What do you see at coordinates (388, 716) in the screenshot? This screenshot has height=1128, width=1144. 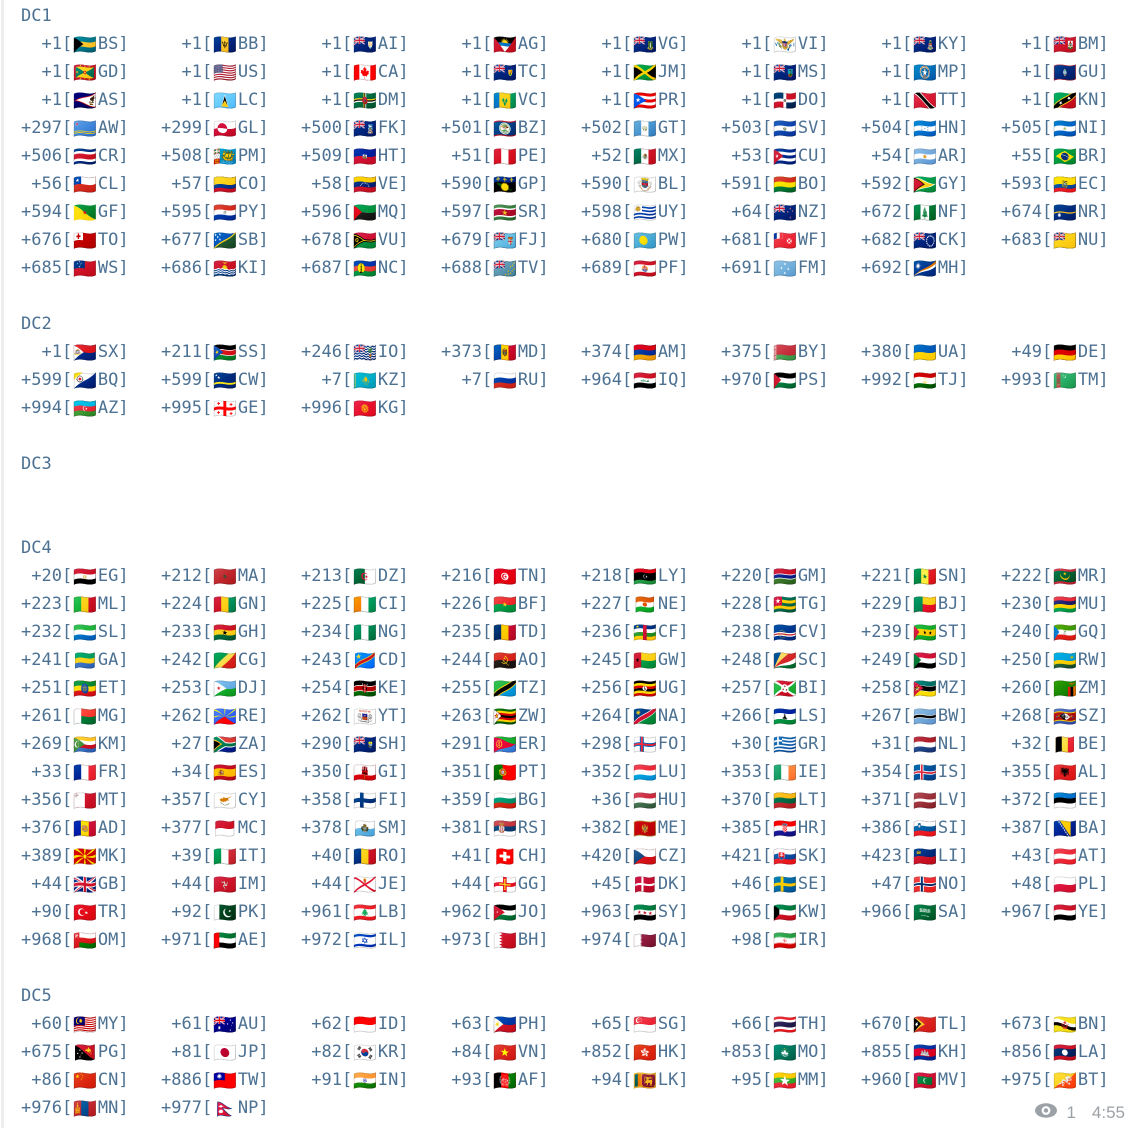 I see `country-code: YT` at bounding box center [388, 716].